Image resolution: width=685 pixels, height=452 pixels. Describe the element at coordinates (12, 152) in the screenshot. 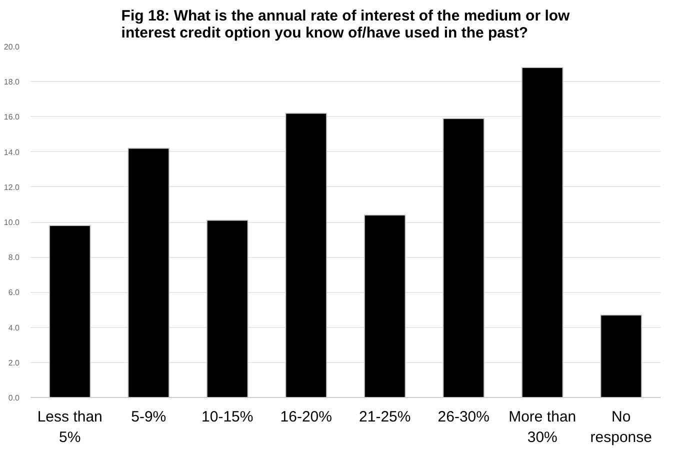

I see `y-tick-label: 14.0` at that location.